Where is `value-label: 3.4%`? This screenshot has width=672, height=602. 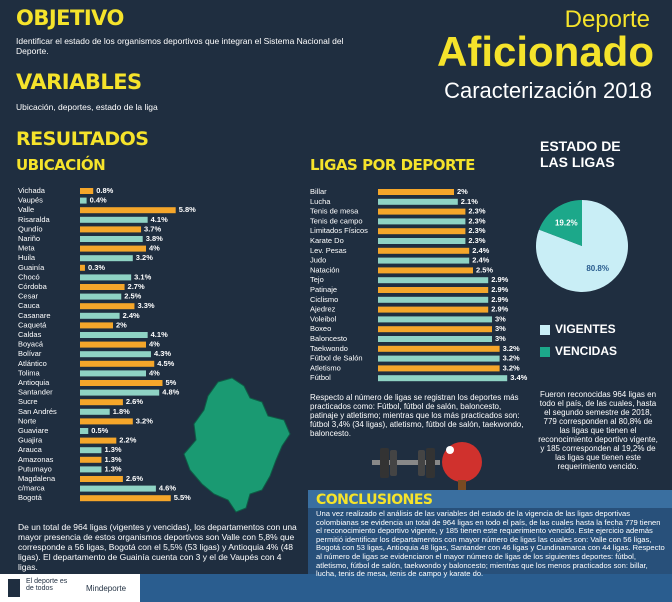 value-label: 3.4% is located at coordinates (518, 377).